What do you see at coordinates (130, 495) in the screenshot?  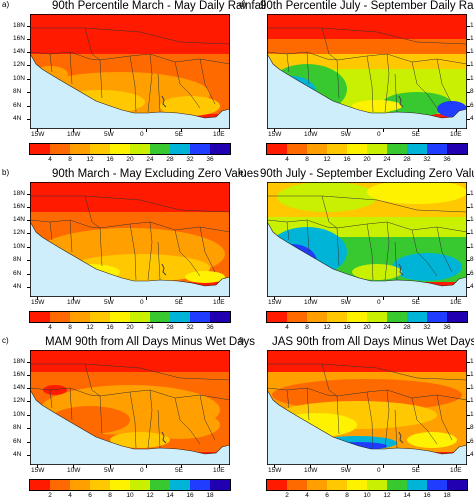 I see `colorbar-label: 10` at bounding box center [130, 495].